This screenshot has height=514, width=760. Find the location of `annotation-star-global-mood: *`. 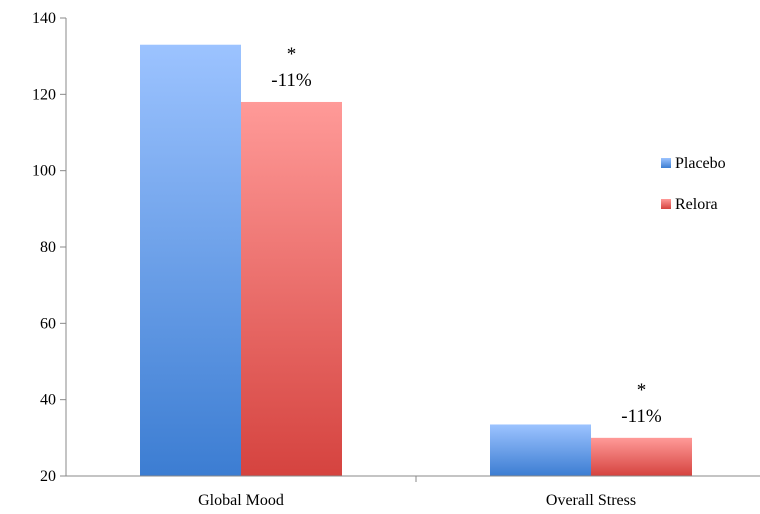

annotation-star-global-mood: * is located at coordinates (292, 54).